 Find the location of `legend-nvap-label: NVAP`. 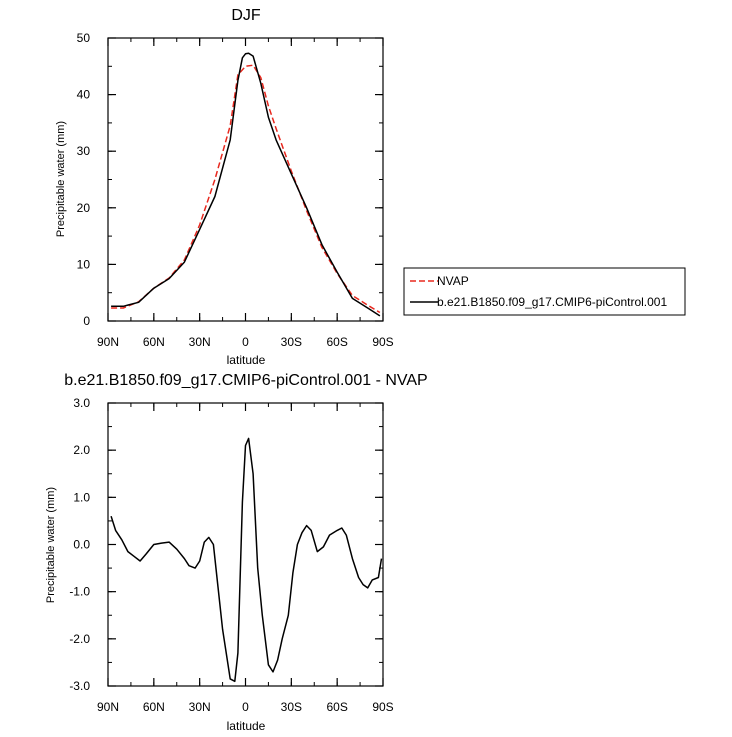

legend-nvap-label: NVAP is located at coordinates (453, 281).